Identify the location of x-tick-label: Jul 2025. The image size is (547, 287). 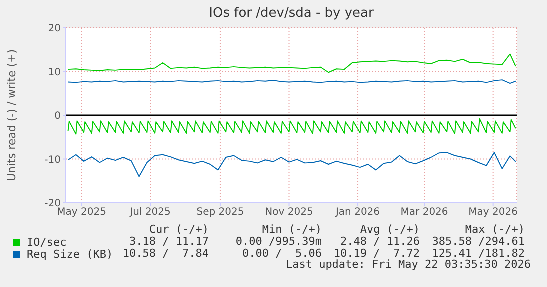
(150, 212).